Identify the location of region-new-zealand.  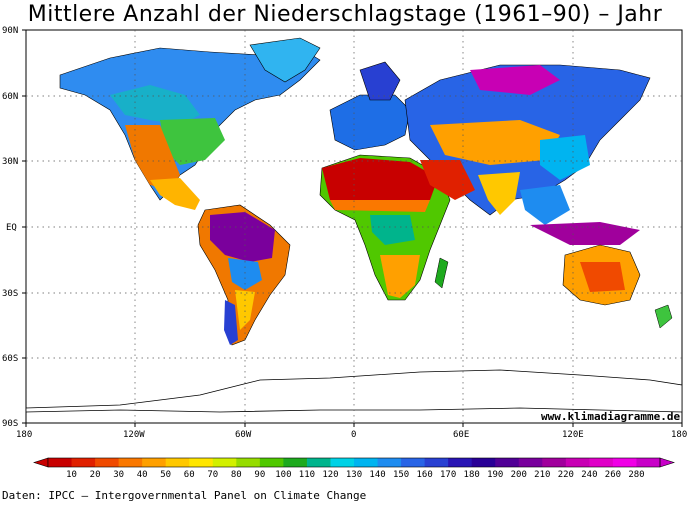
(663, 316).